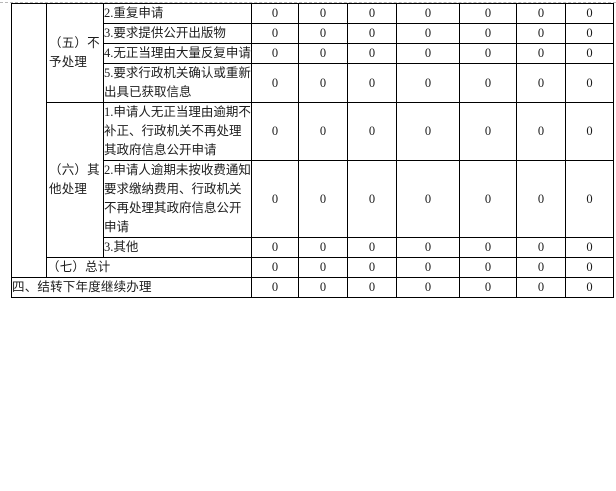 The image size is (616, 491). I want to click on outer-spacer-cell, so click(29, 140).